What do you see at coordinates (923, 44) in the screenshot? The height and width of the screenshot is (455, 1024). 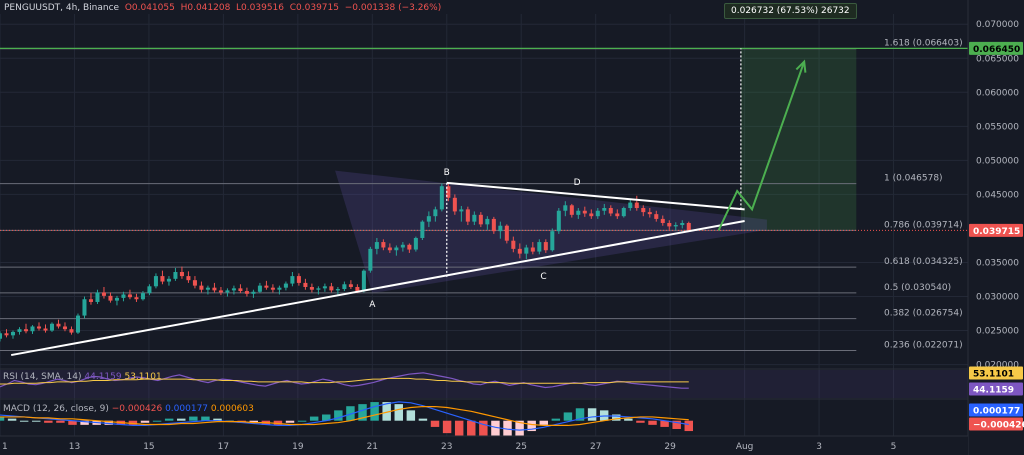 I see `fib-label: 1.618 (0.066403)` at bounding box center [923, 44].